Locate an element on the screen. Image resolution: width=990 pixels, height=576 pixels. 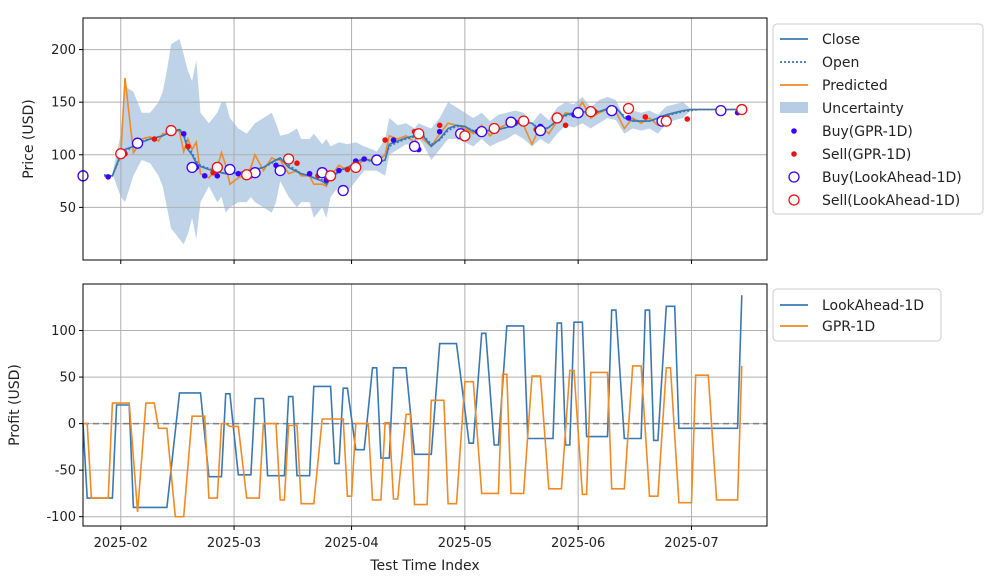
profit-y-tick-label: 50 is located at coordinates (67, 378).